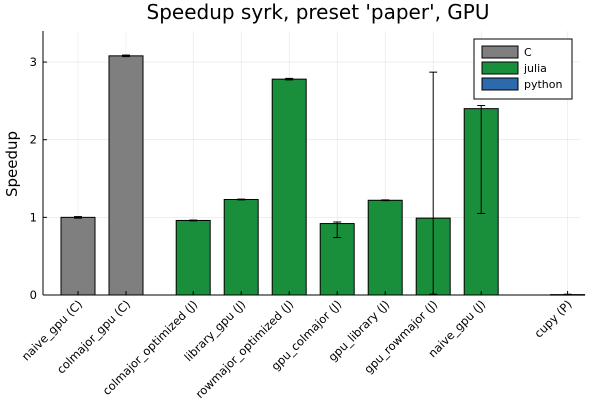 This screenshot has width=600, height=400. Describe the element at coordinates (33, 217) in the screenshot. I see `y-tick-label: 1` at that location.